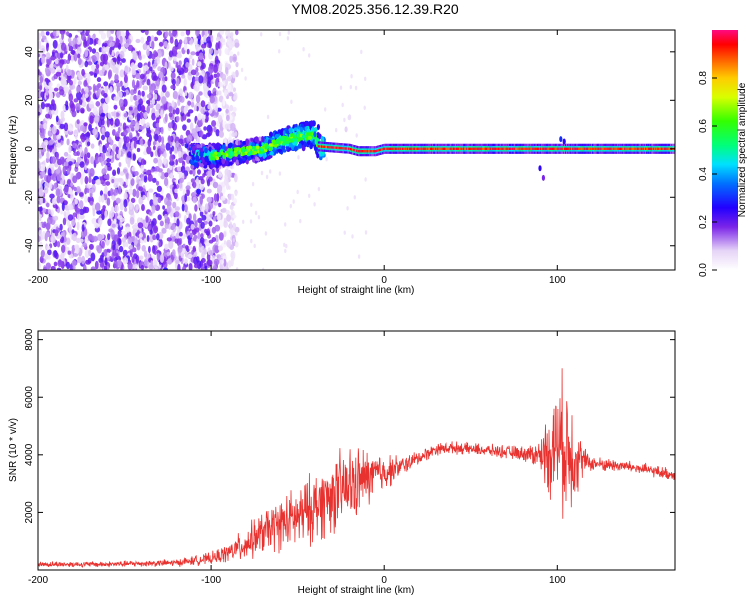  What do you see at coordinates (703, 222) in the screenshot?
I see `colorbar-tick-label: 0.2` at bounding box center [703, 222].